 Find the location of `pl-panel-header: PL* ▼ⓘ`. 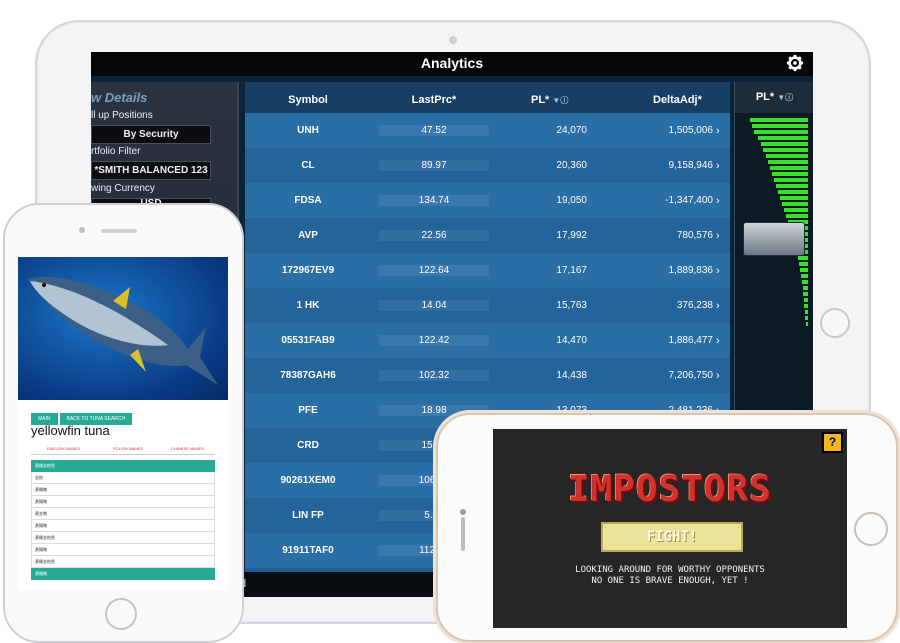

pl-panel-header: PL* ▼ⓘ is located at coordinates (774, 97).